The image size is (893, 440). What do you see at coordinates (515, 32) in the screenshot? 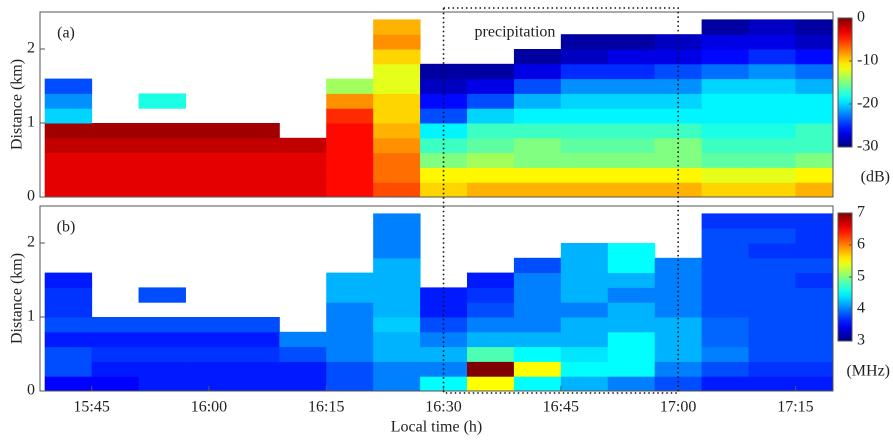
I see `annotation: precipitation` at bounding box center [515, 32].